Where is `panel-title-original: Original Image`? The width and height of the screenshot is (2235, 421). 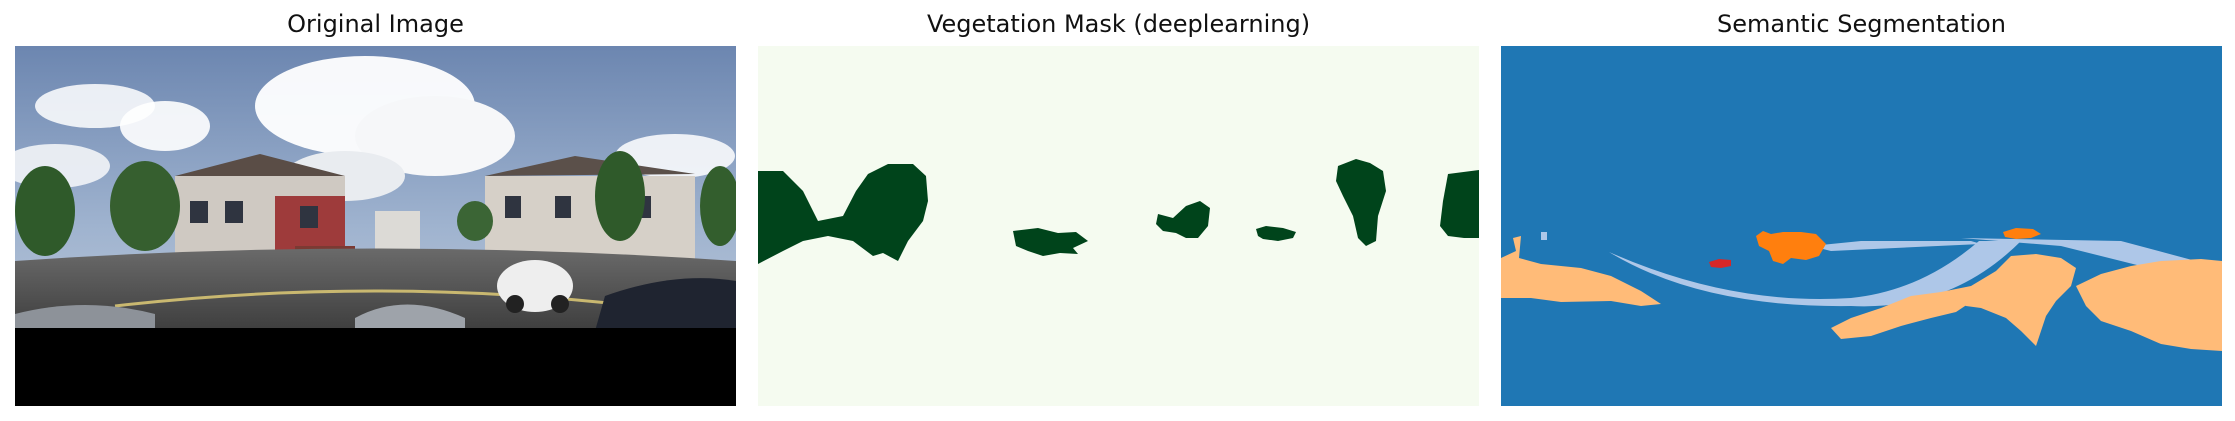 panel-title-original: Original Image is located at coordinates (375, 24).